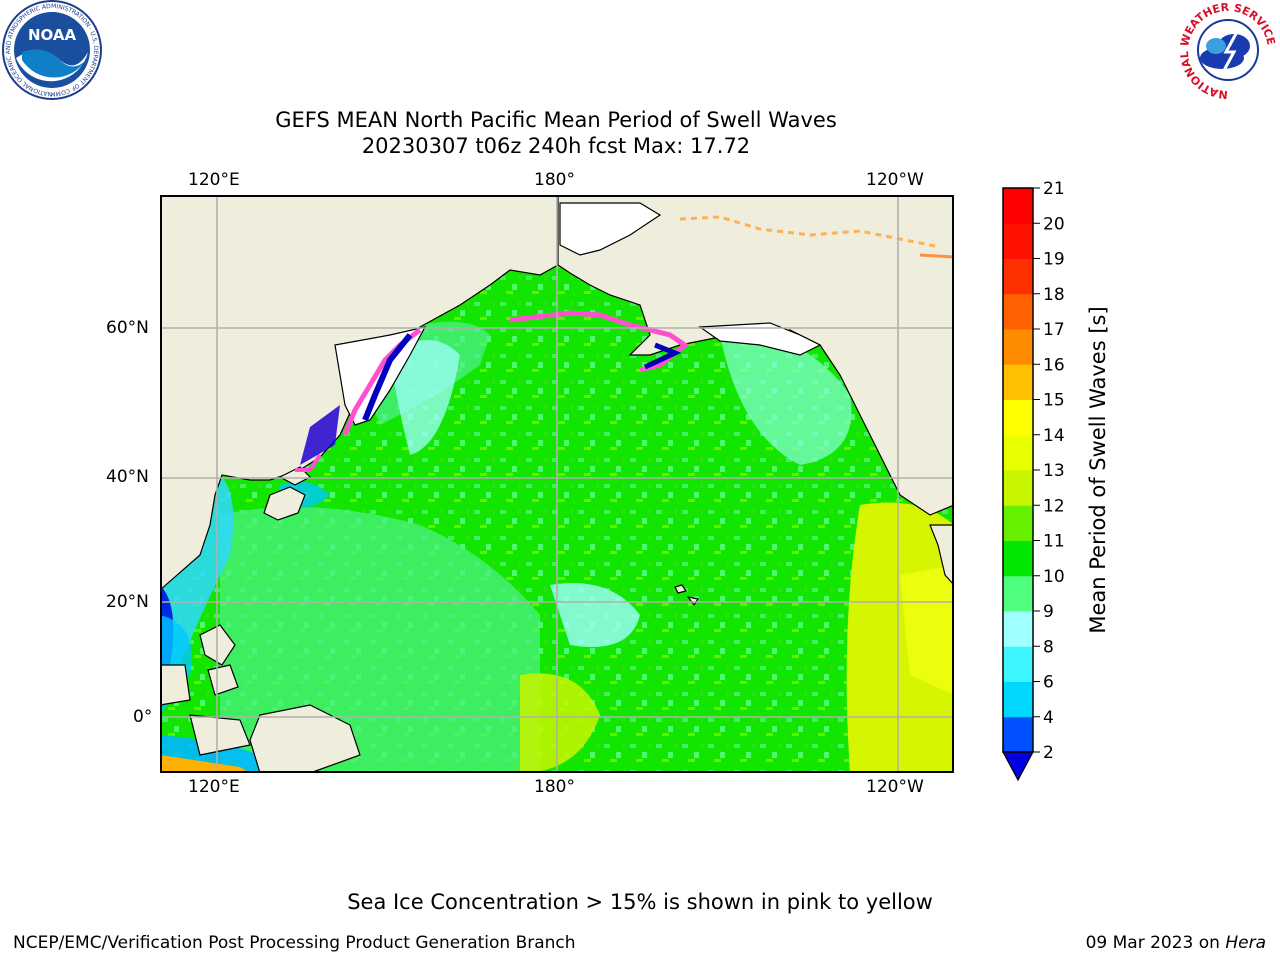 The width and height of the screenshot is (1280, 960). What do you see at coordinates (52, 35) in the screenshot?
I see `noaa-logo-text: NOAA` at bounding box center [52, 35].